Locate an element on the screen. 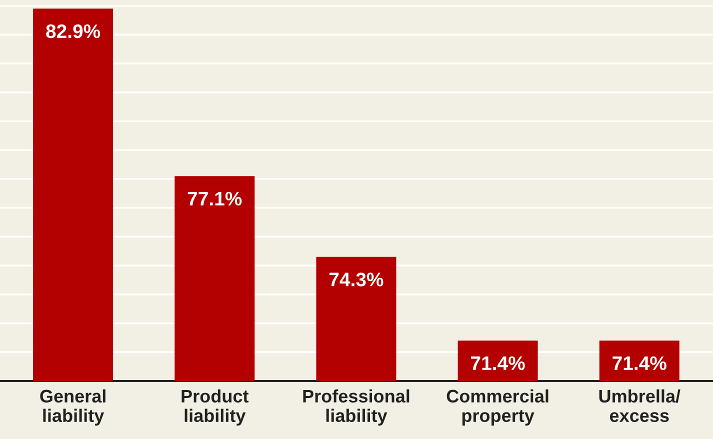 The width and height of the screenshot is (713, 439). x-tick-label: Professional liability is located at coordinates (356, 407).